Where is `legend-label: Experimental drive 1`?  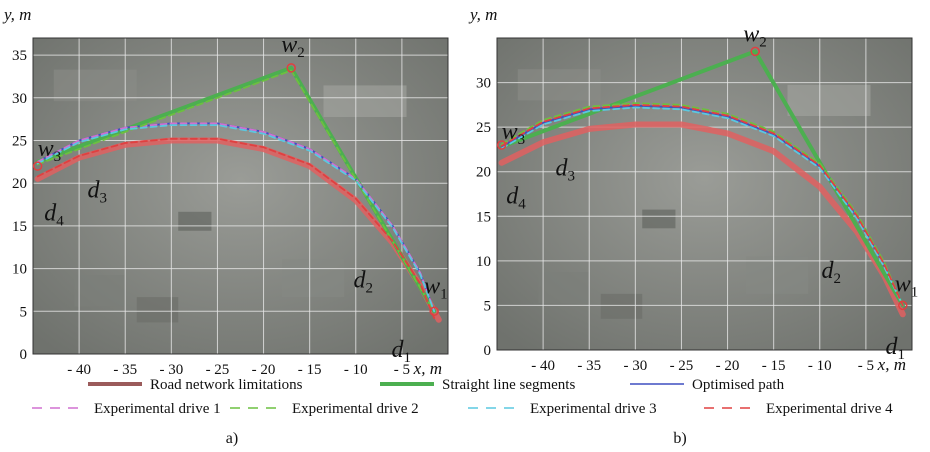
legend-label: Experimental drive 1 is located at coordinates (157, 409).